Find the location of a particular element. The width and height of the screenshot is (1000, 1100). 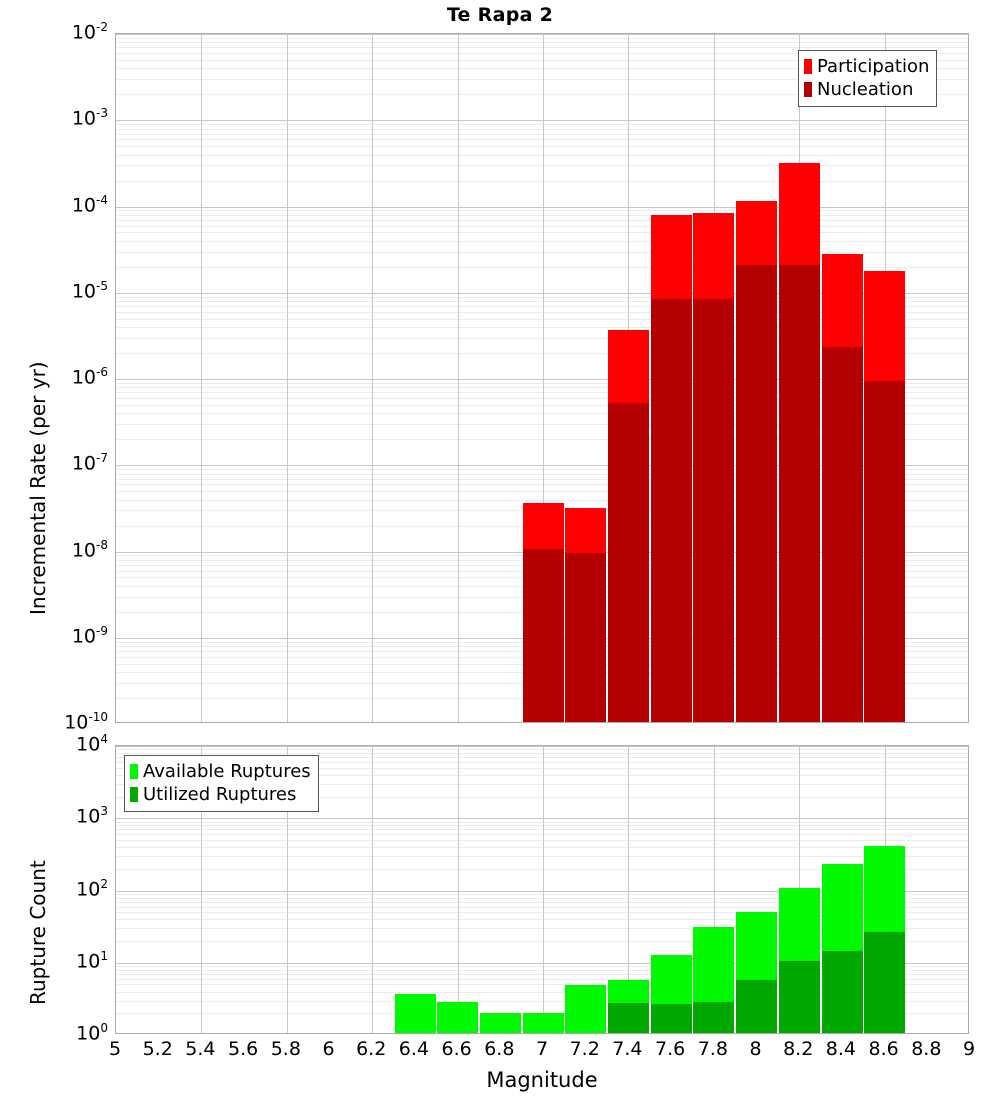

x-tick-label: 5 is located at coordinates (115, 1049).